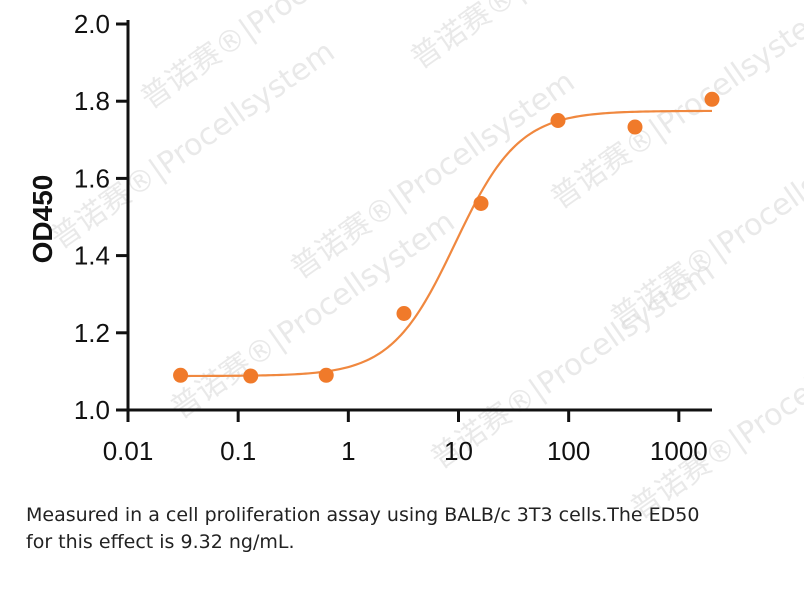  Describe the element at coordinates (92, 178) in the screenshot. I see `y-tick-label-3: 1.6` at that location.